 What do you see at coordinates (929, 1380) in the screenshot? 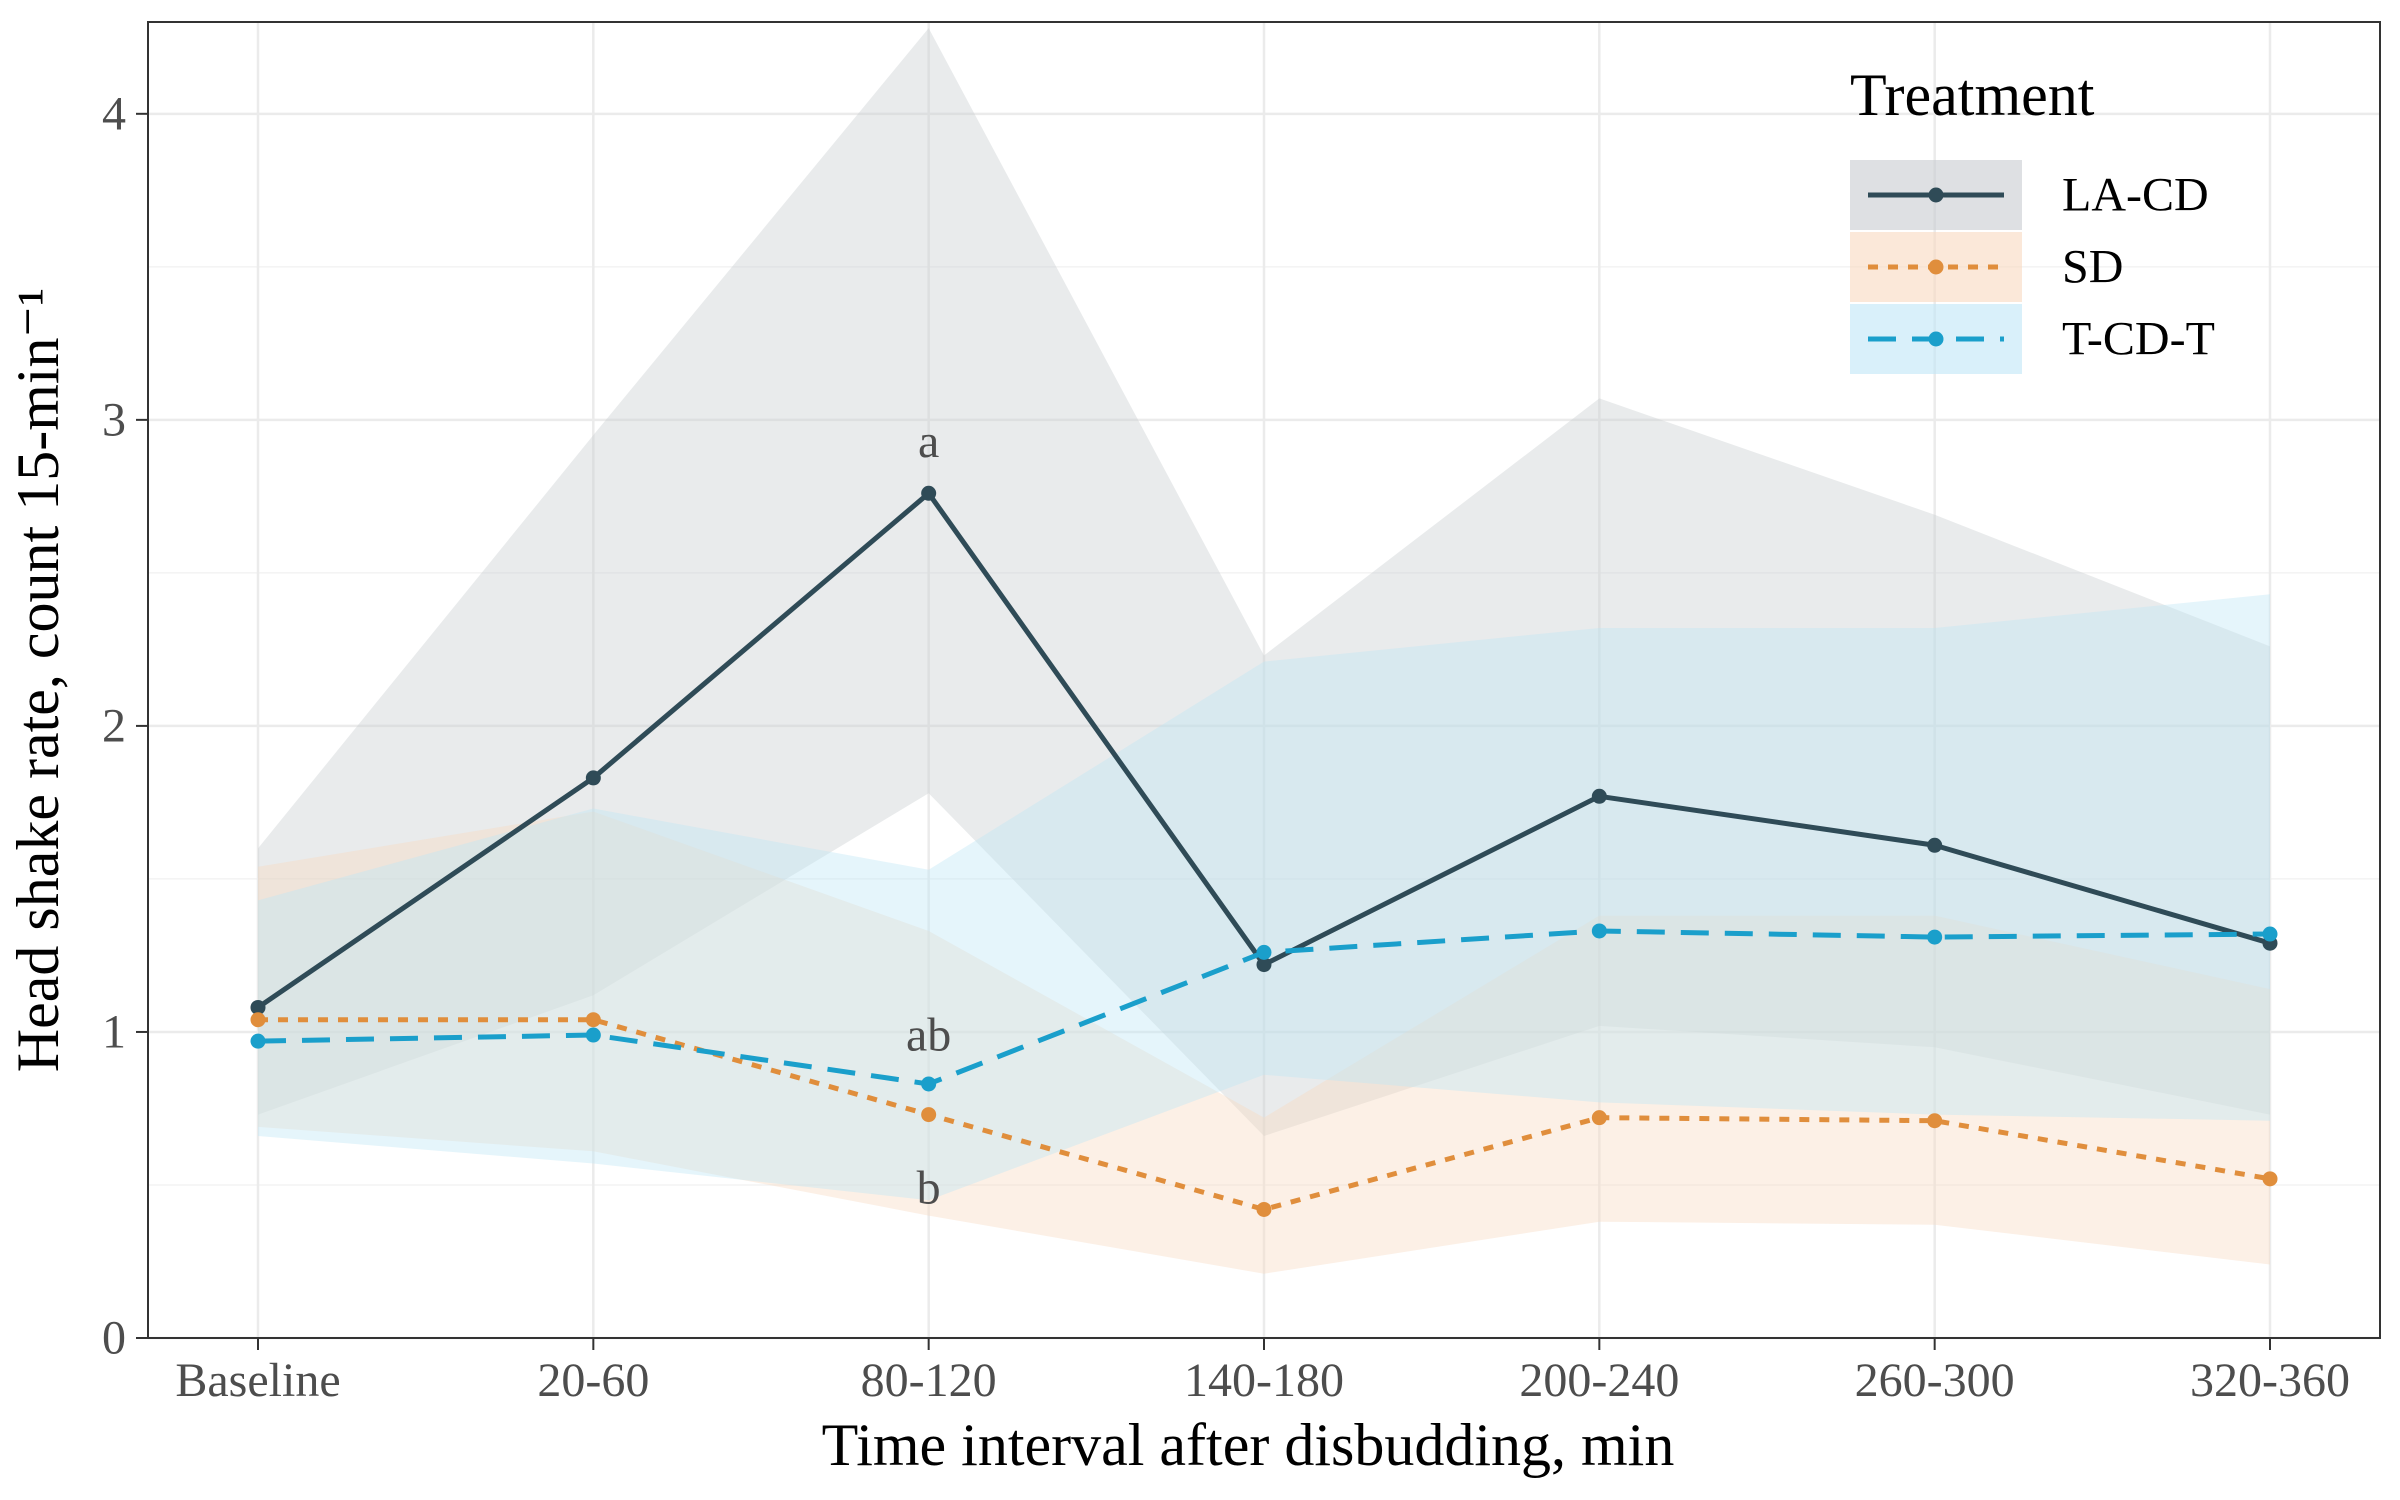
I see `x-tick-label: 80-120` at bounding box center [929, 1380].